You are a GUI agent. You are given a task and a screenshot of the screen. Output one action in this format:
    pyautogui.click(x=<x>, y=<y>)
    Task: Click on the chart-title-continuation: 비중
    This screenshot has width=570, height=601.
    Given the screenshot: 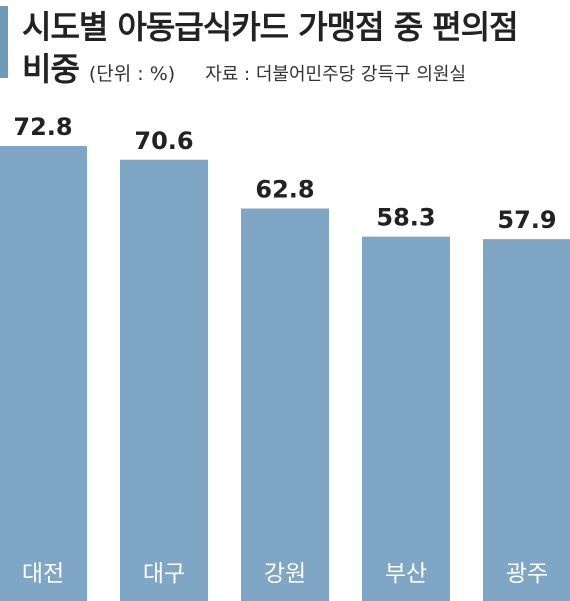 What is the action you would take?
    pyautogui.click(x=51, y=69)
    